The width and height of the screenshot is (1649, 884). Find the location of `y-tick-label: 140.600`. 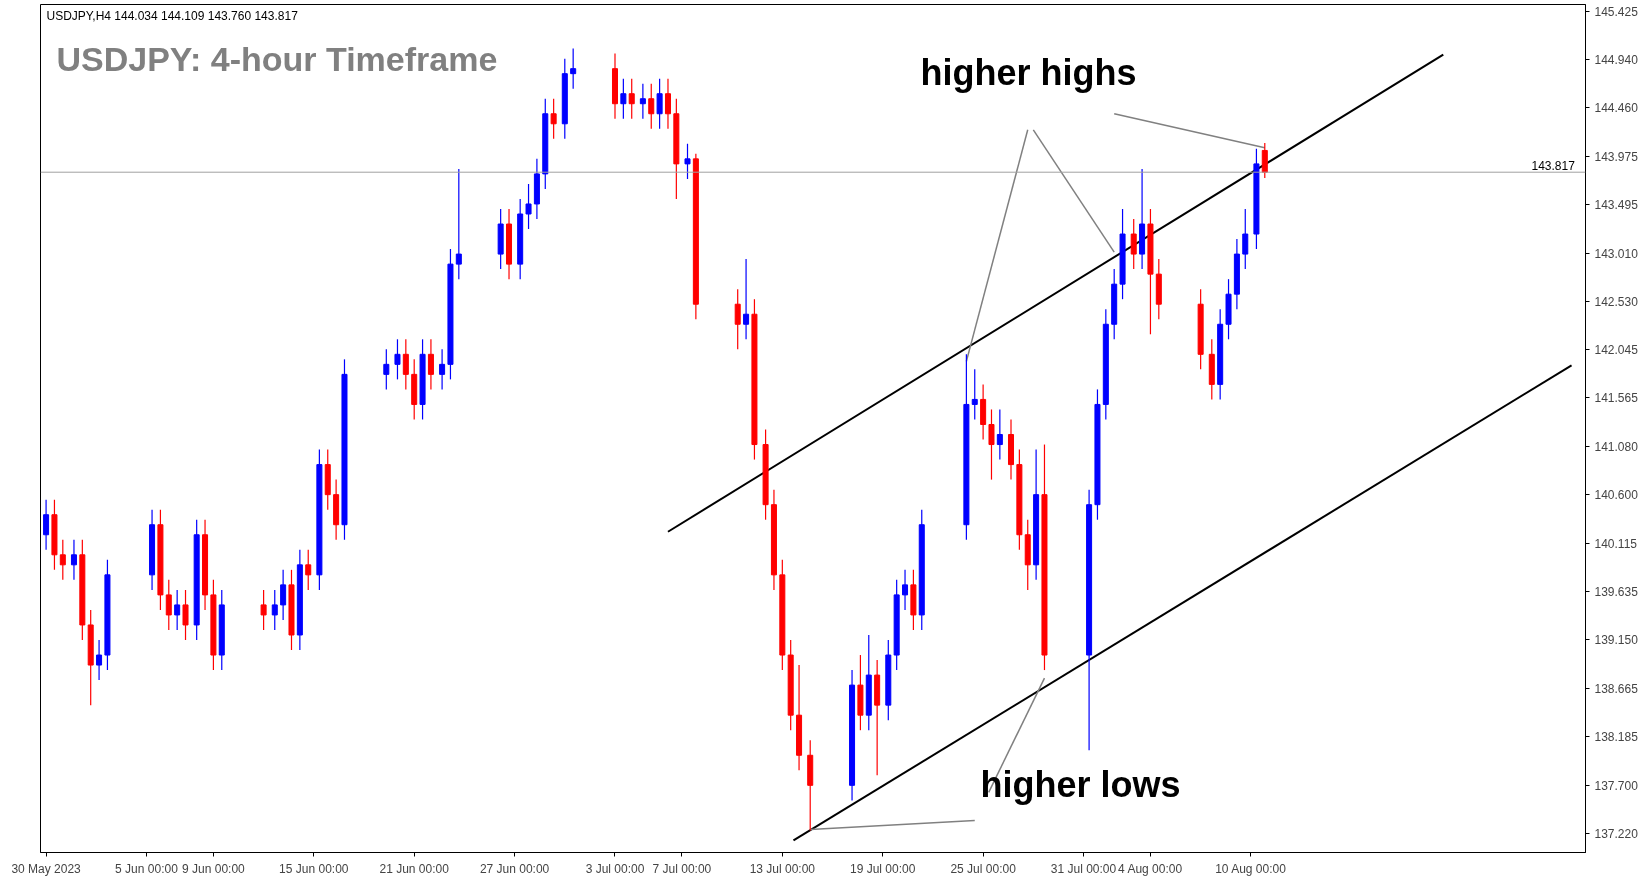

y-tick-label: 140.600 is located at coordinates (1616, 495).